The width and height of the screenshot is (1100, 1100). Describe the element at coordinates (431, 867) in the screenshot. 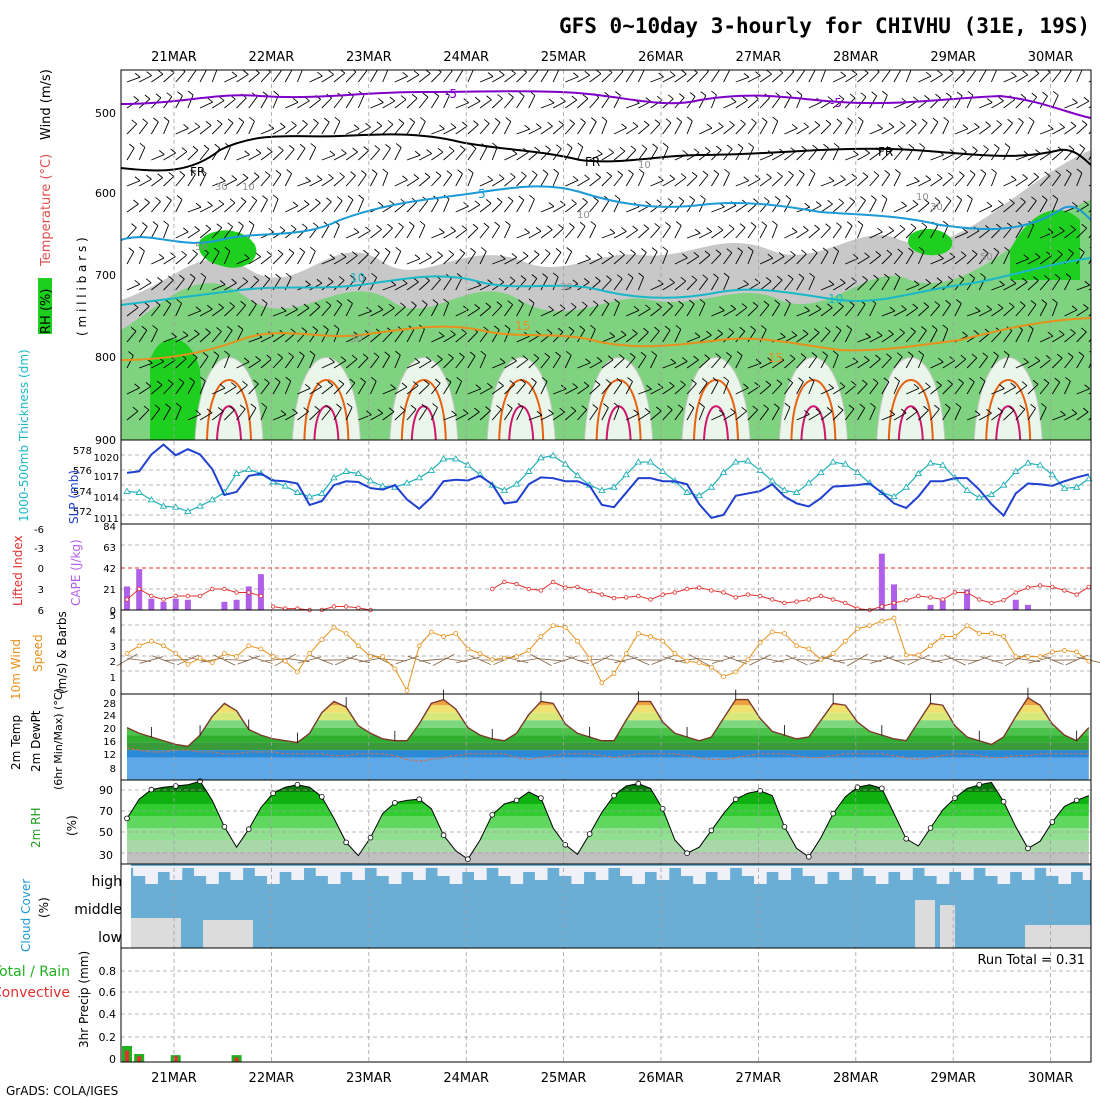

I see `cloud-gap-high` at that location.